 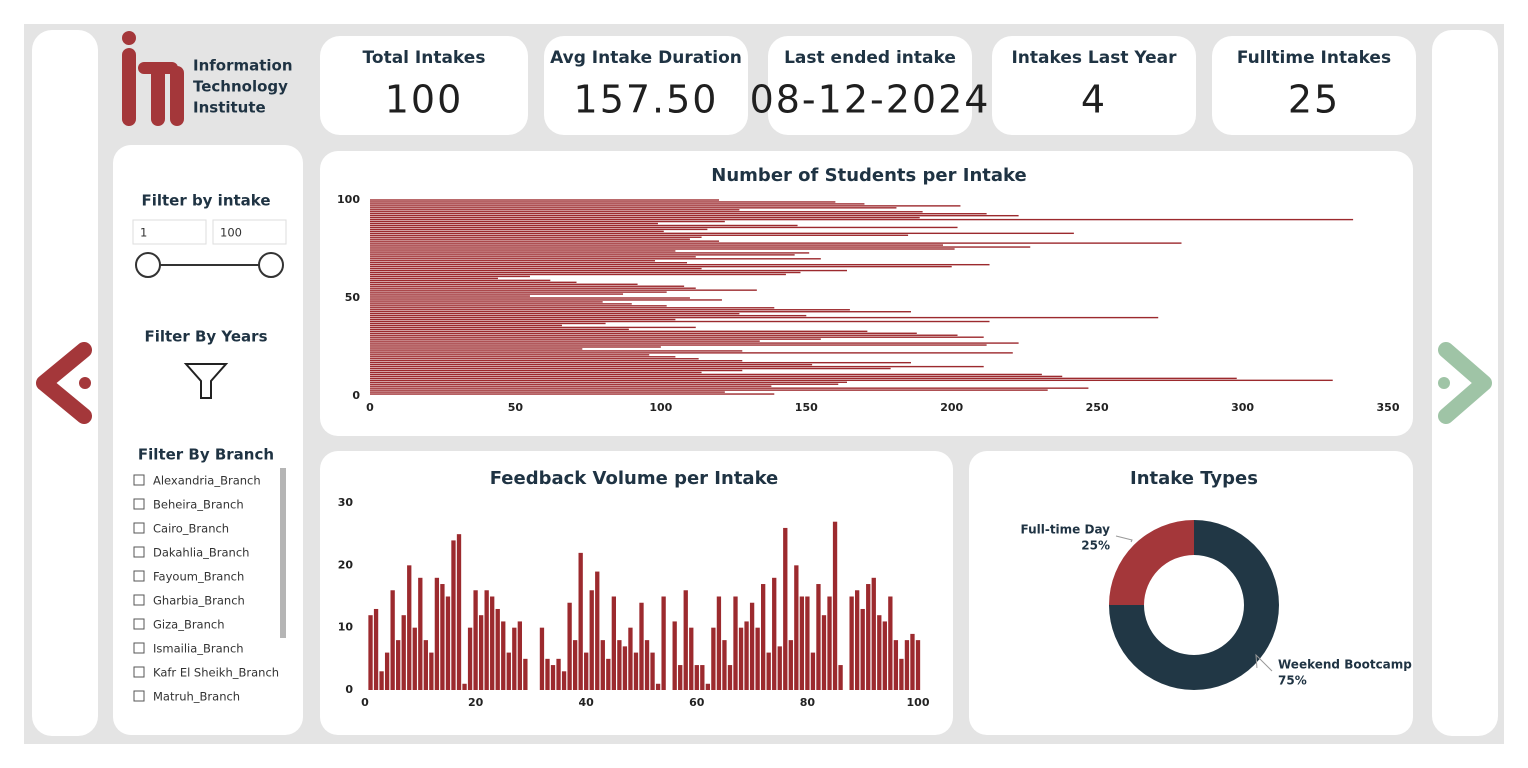 I want to click on x-tick-label: 350, so click(x=1388, y=407).